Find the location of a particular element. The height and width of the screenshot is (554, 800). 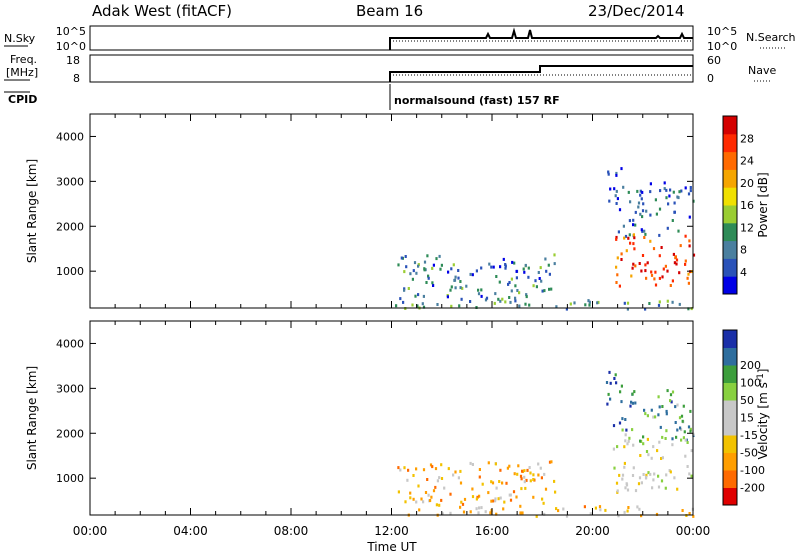

velocity-colorbar-swatch is located at coordinates (730, 409).